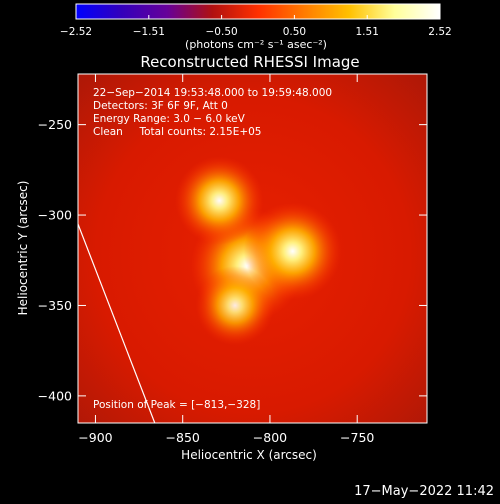 The height and width of the screenshot is (504, 500). I want to click on footer-timestamp: 17−May−2022 11:42, so click(424, 491).